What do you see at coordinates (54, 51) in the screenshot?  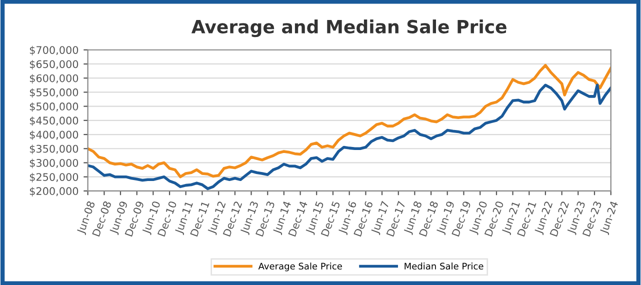 I see `y-tick-label: $700,000` at bounding box center [54, 51].